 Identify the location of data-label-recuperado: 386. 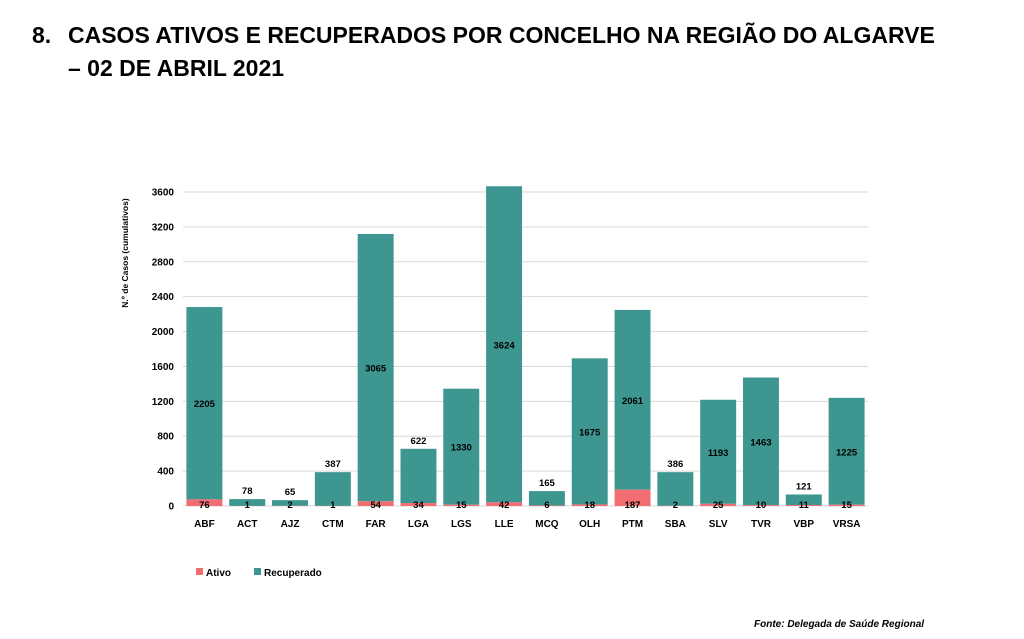
(675, 464).